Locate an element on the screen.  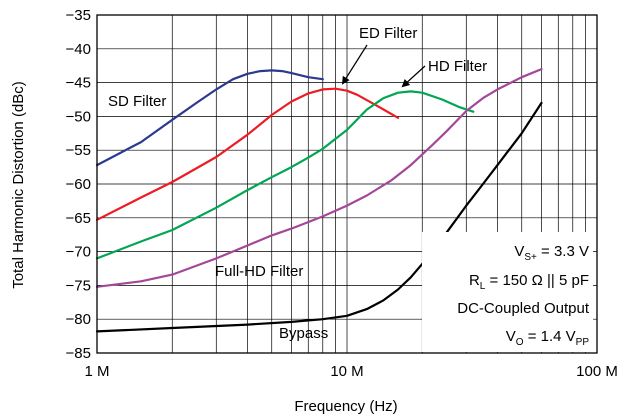
y-tick-label: −80 is located at coordinates (78, 319).